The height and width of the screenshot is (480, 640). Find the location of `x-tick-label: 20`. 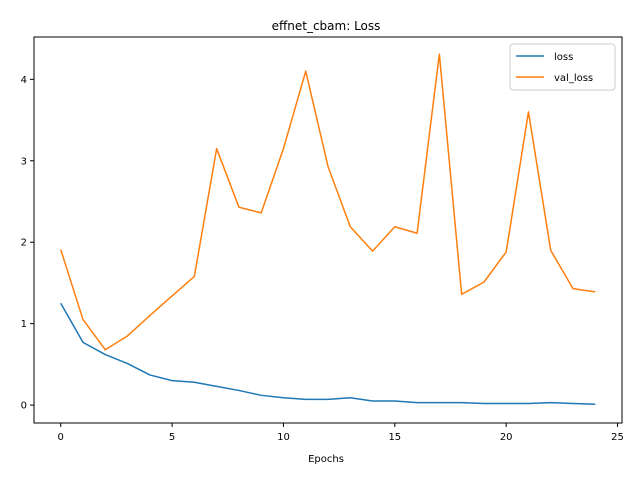

x-tick-label: 20 is located at coordinates (506, 437).